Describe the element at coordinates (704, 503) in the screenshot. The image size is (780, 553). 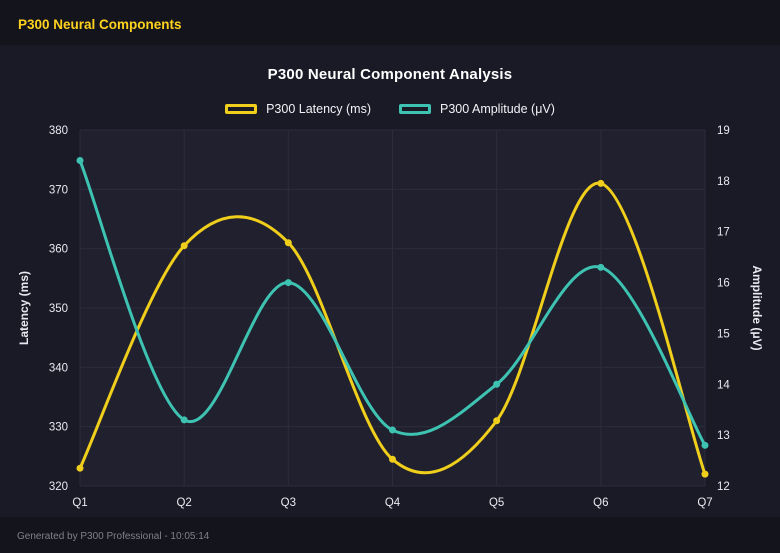
I see `x-tick-label: Q7` at that location.